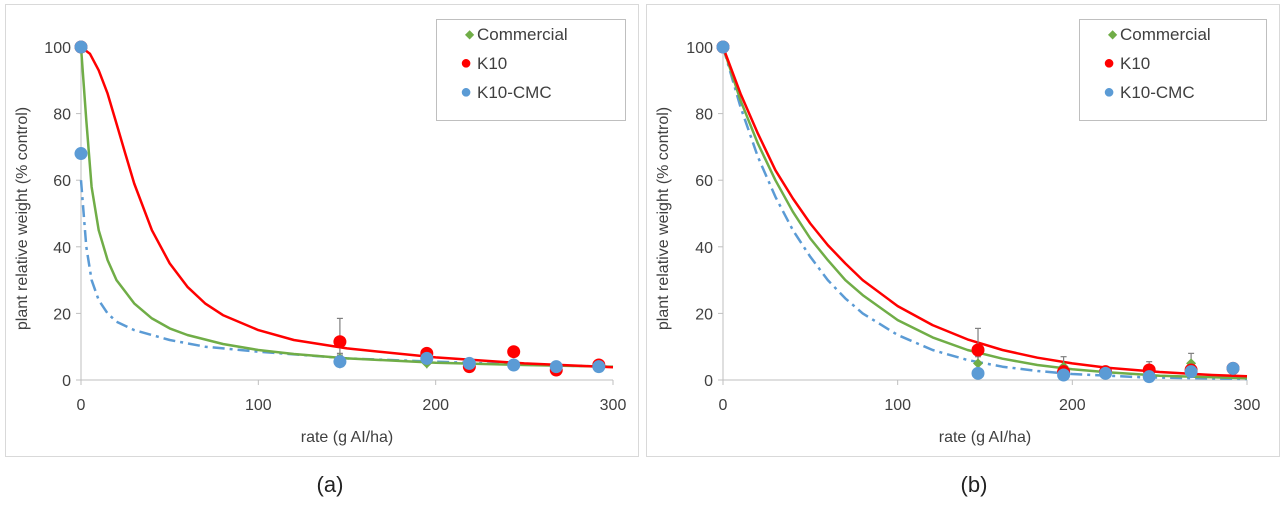  Describe the element at coordinates (22, 218) in the screenshot. I see `chart-a-y-axis-label: plant relative weight (% control)` at that location.